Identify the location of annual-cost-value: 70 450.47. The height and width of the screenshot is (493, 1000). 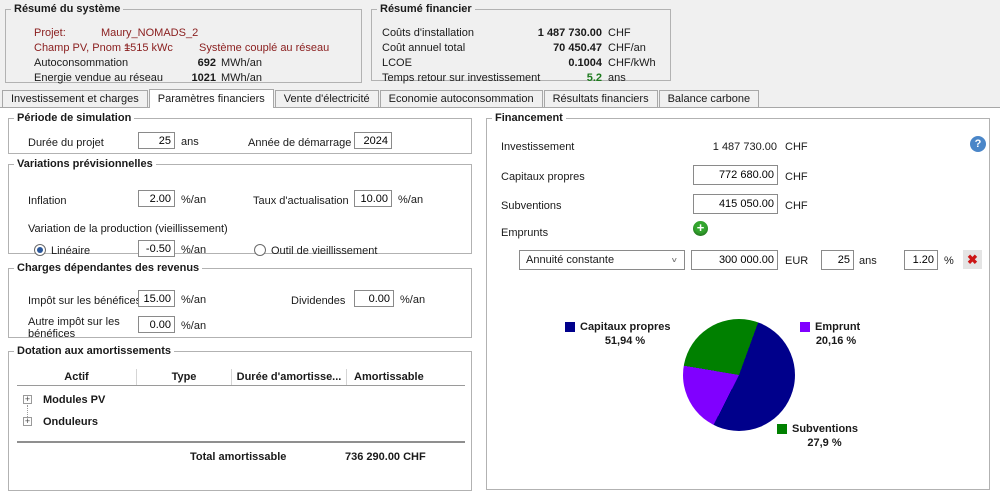
(577, 48).